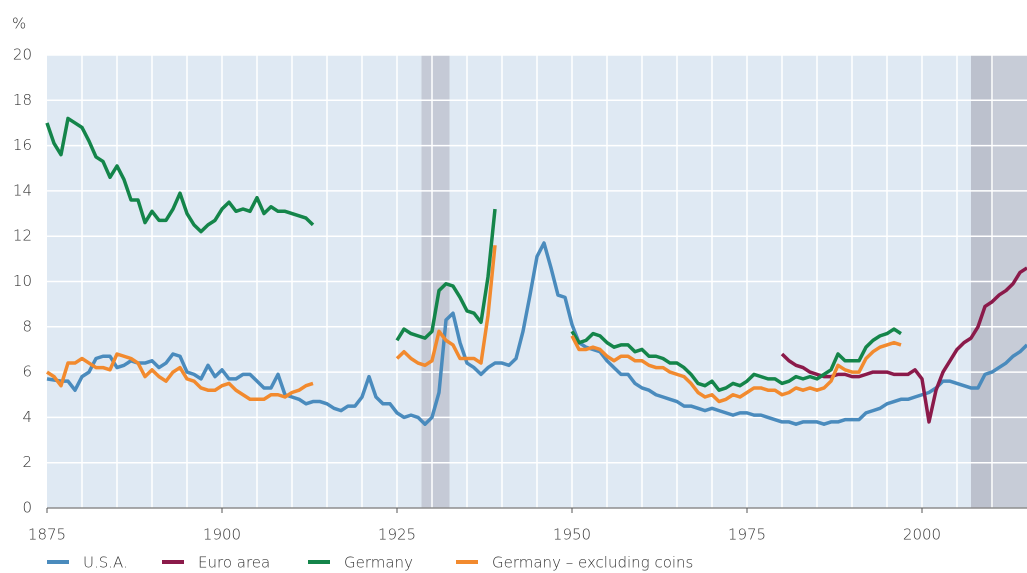 Image resolution: width=1027 pixels, height=573 pixels. Describe the element at coordinates (378, 563) in the screenshot. I see `legend-label: Germany` at that location.